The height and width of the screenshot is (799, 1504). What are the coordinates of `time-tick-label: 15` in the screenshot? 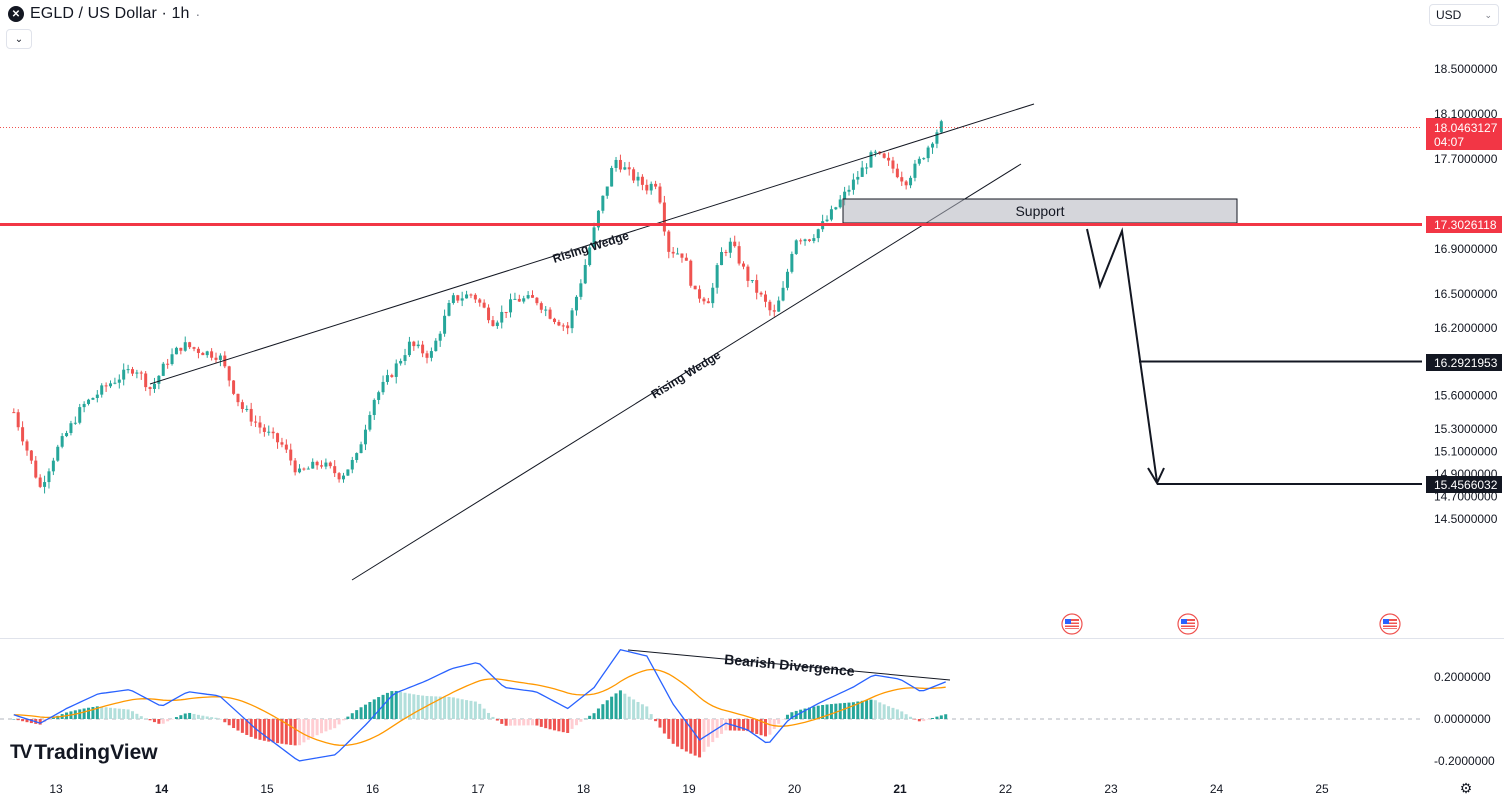 It's located at (267, 789).